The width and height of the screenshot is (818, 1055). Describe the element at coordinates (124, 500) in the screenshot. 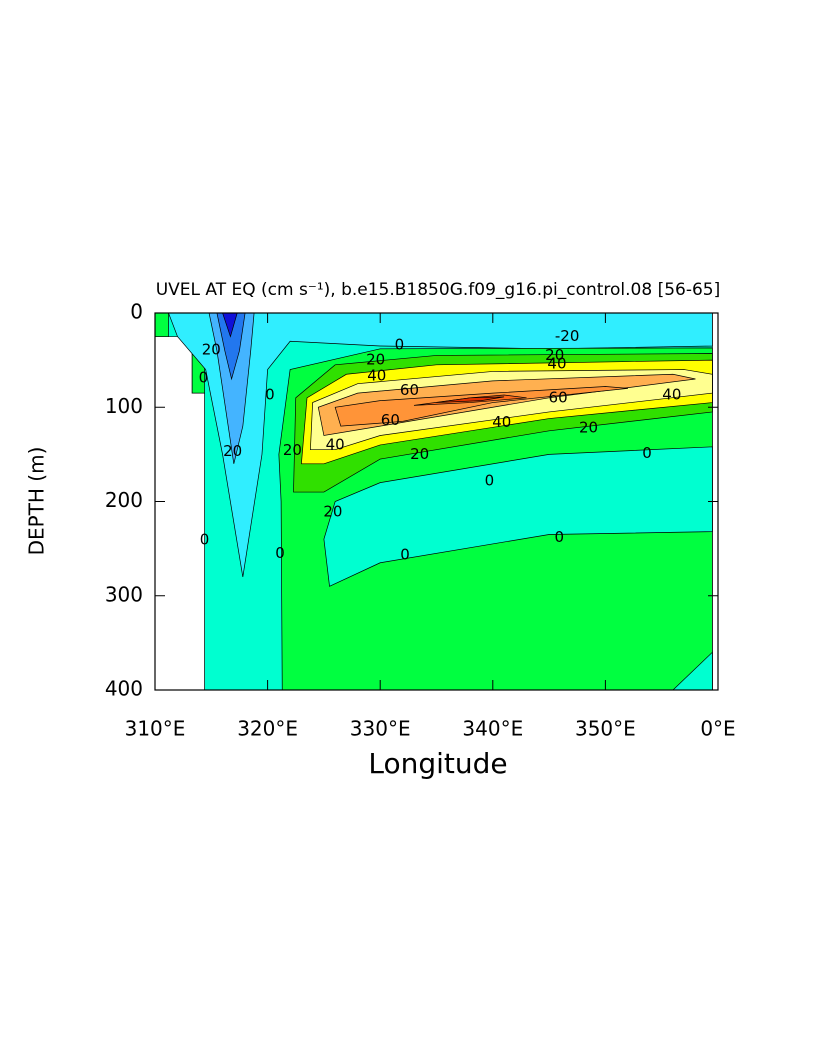

I see `y-tick-label: 200` at that location.